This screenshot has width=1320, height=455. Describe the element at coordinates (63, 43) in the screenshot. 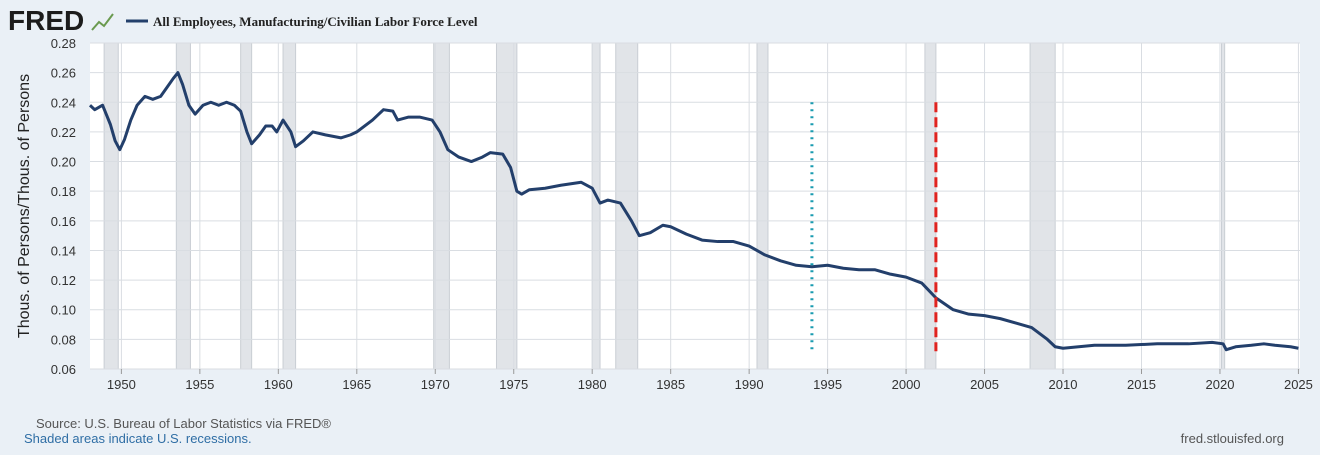

I see `y-tick-label: 0.28` at that location.